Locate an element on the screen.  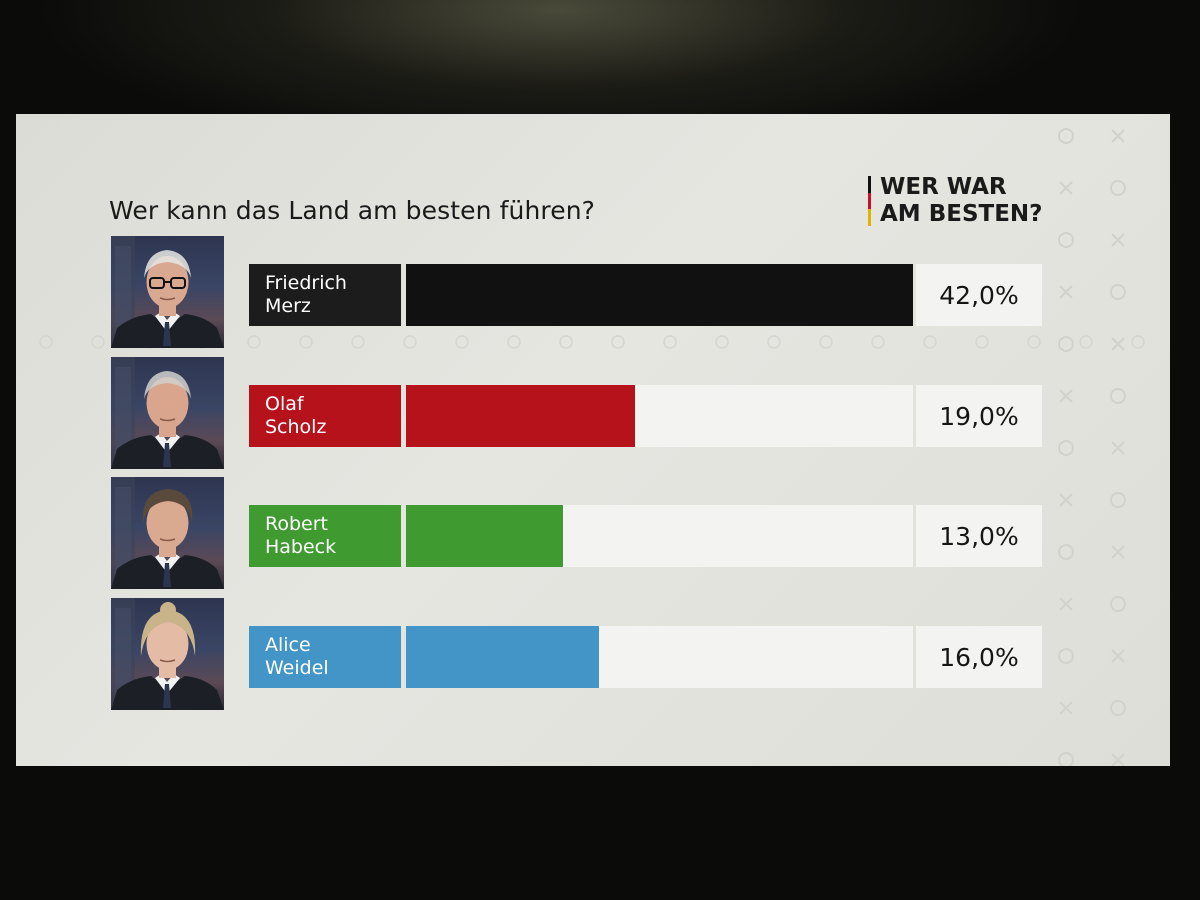
candidate-name-label: Friedrich Merz is located at coordinates (325, 295).